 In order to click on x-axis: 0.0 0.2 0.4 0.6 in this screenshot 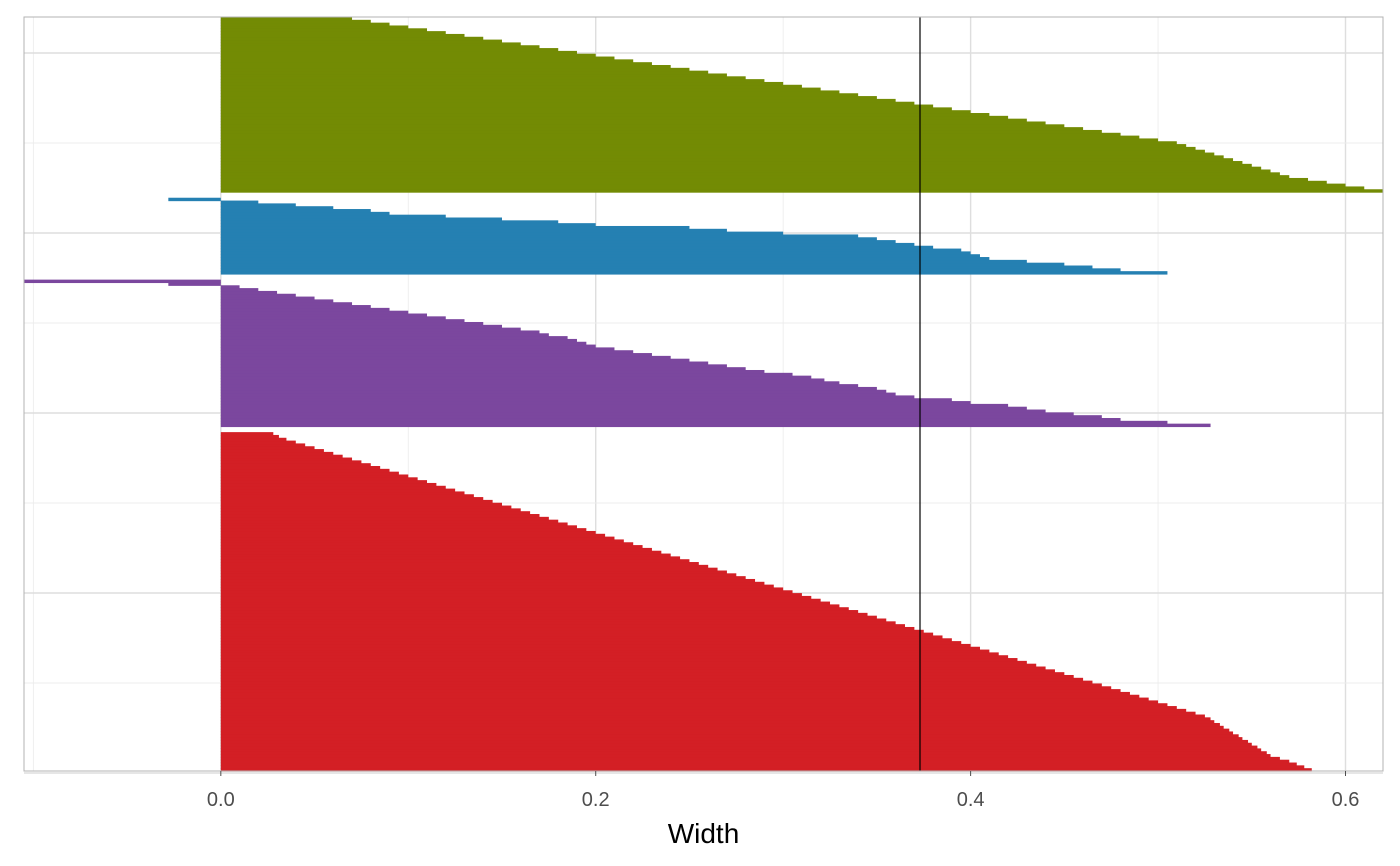, I will do `click(783, 791)`.